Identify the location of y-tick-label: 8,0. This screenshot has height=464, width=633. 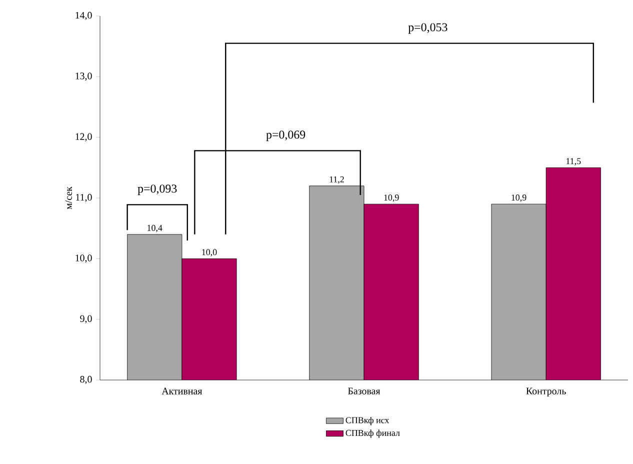
(86, 380).